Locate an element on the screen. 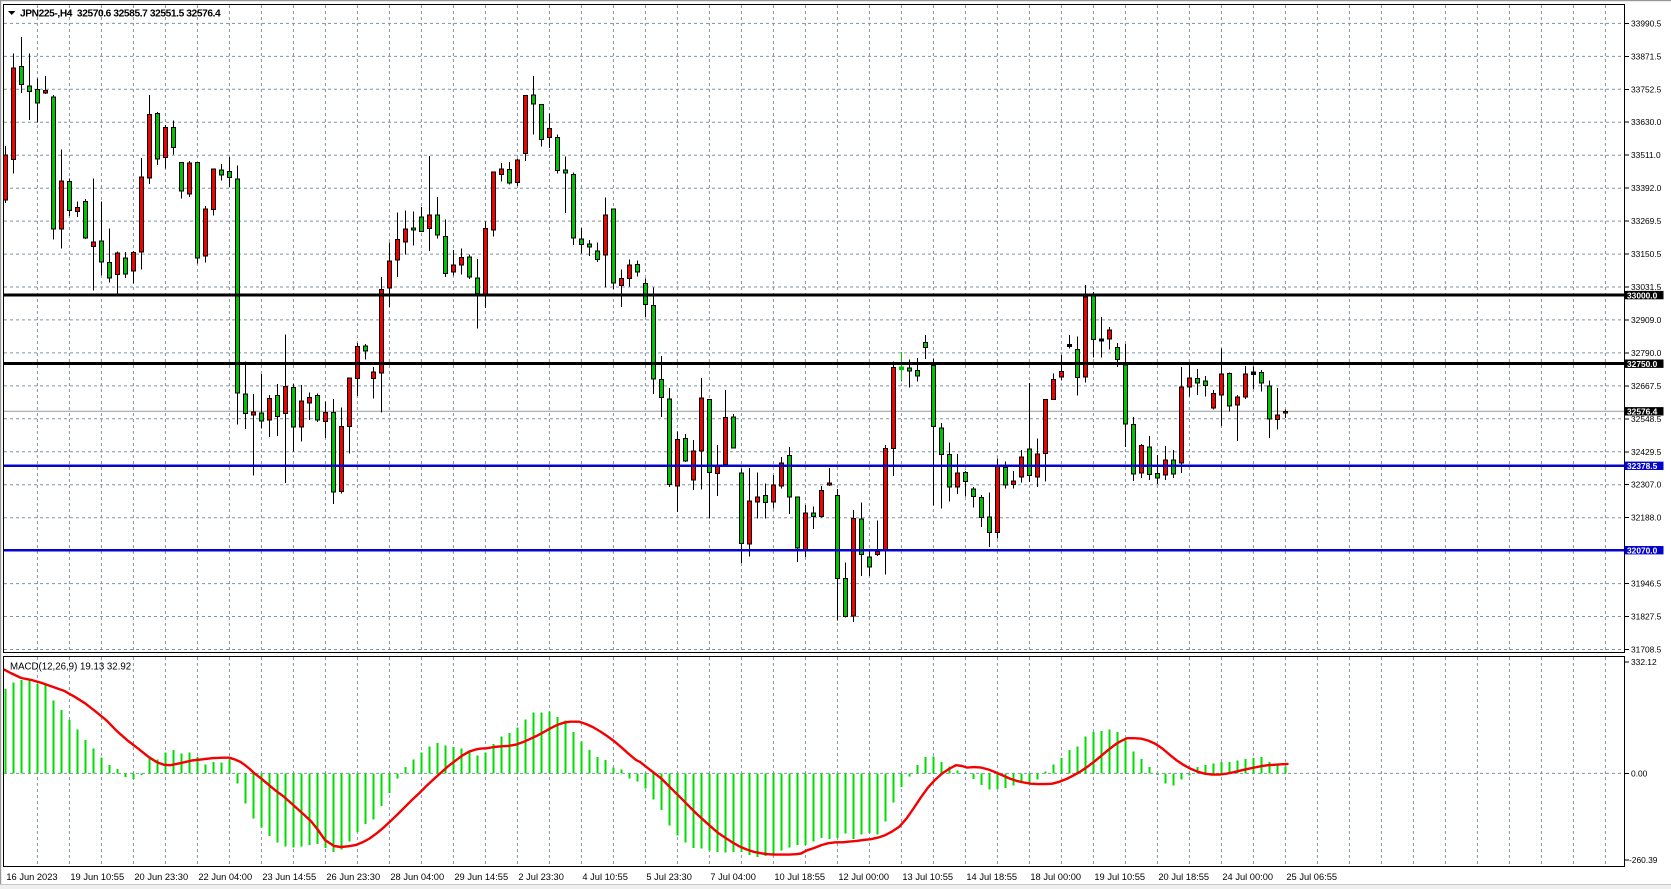  svg-text: 32429.5 is located at coordinates (1646, 452).